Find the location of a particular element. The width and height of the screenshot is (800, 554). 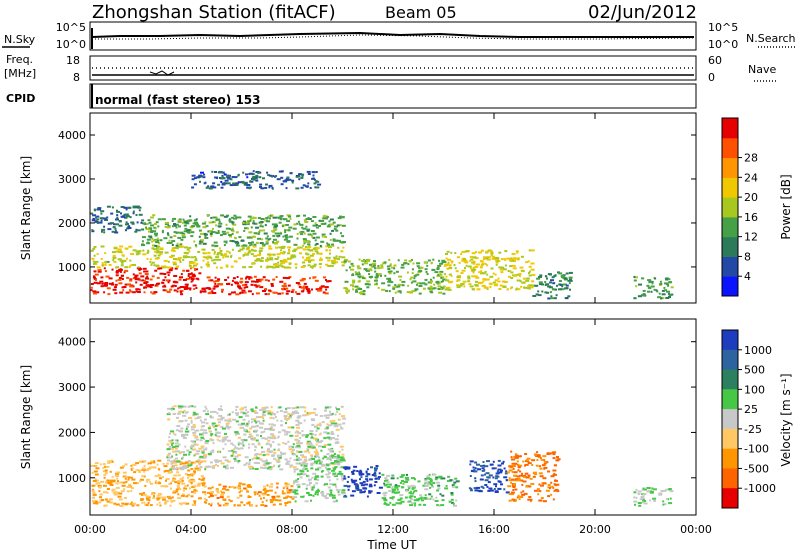

x-tick-label: 20:00 is located at coordinates (595, 529).